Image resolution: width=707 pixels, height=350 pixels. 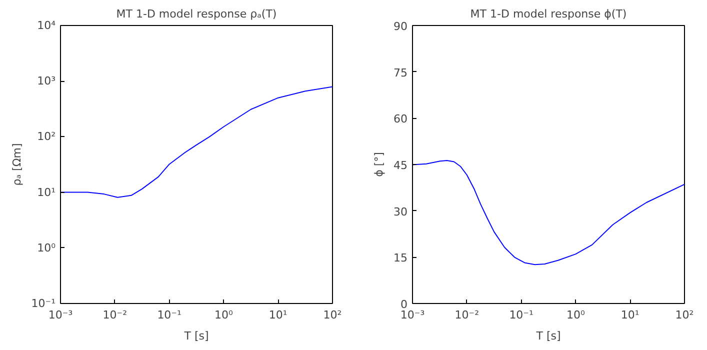 What do you see at coordinates (401, 211) in the screenshot?
I see `y-tick-label: 30` at bounding box center [401, 211].